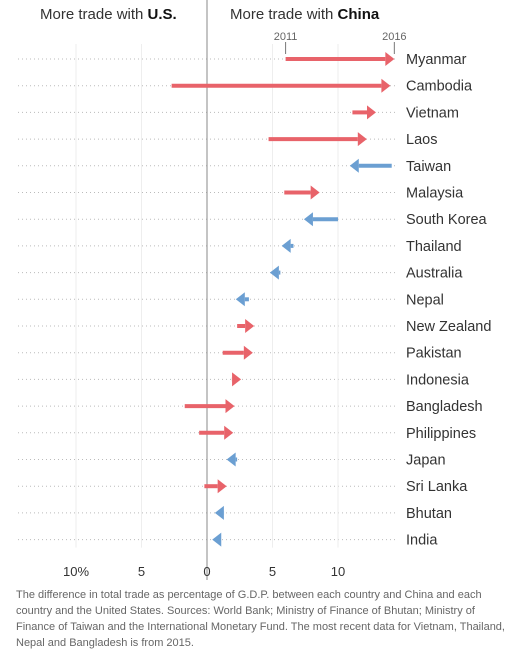 This screenshot has width=527, height=670. Describe the element at coordinates (358, 14) in the screenshot. I see `header-right-bold: China` at that location.